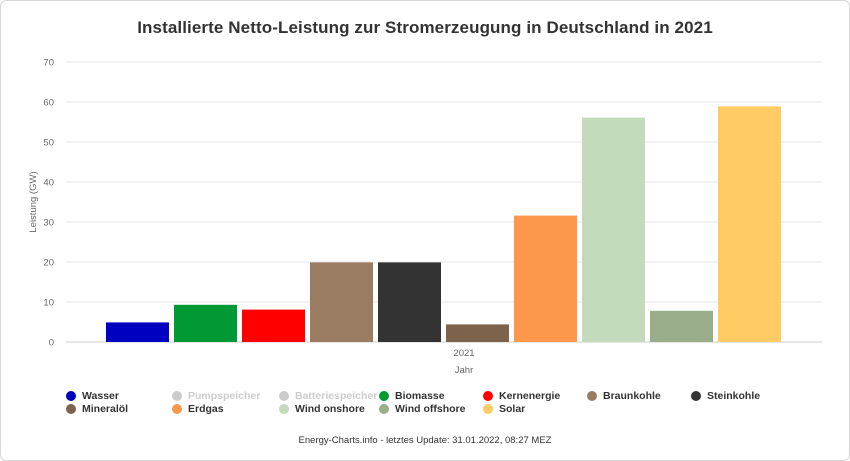  I want to click on legend-label: Erdgas, so click(206, 409).